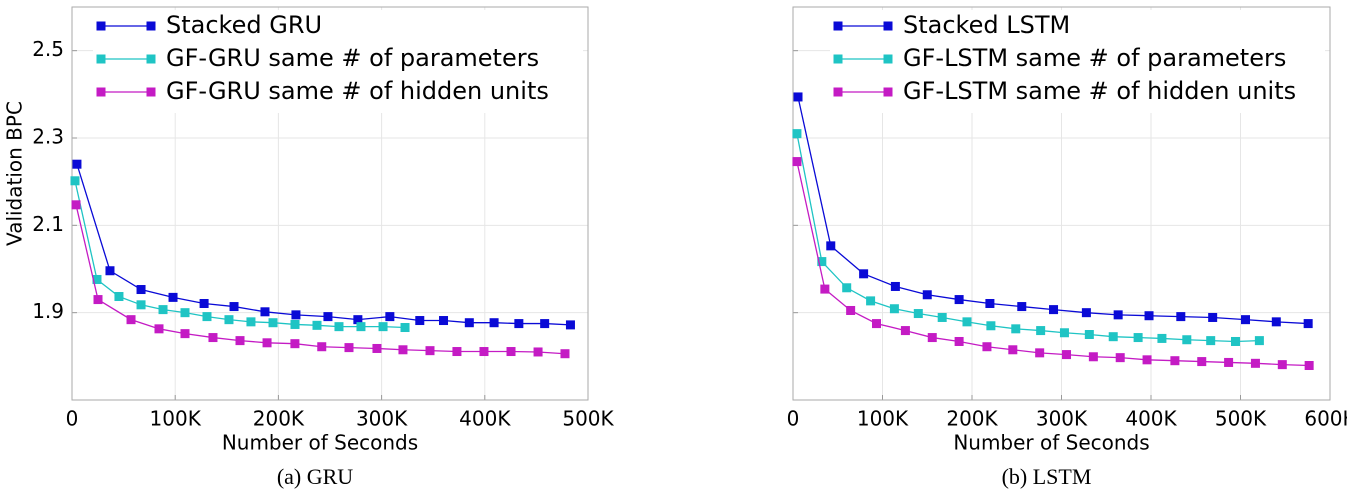 The width and height of the screenshot is (1347, 495). What do you see at coordinates (48, 49) in the screenshot?
I see `y-tick-label: 2.5` at bounding box center [48, 49].